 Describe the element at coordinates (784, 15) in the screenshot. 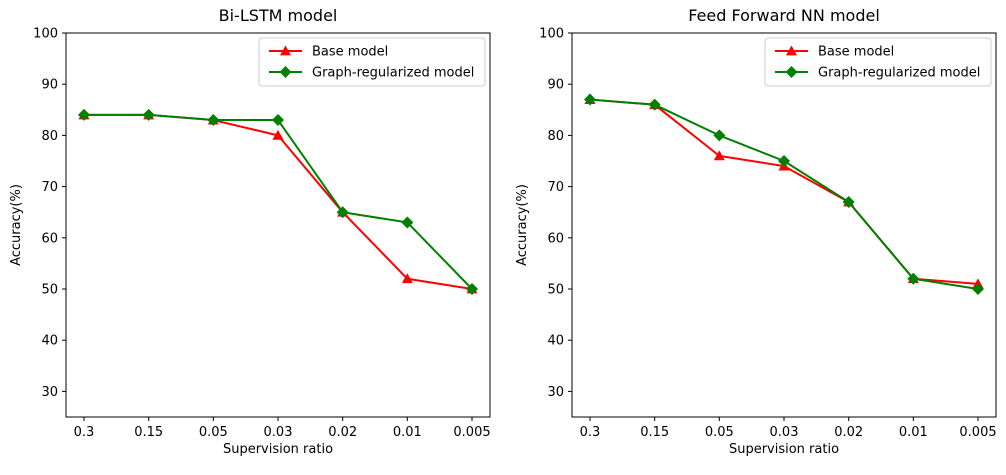

I see `chart-title: Feed Forward NN model` at that location.